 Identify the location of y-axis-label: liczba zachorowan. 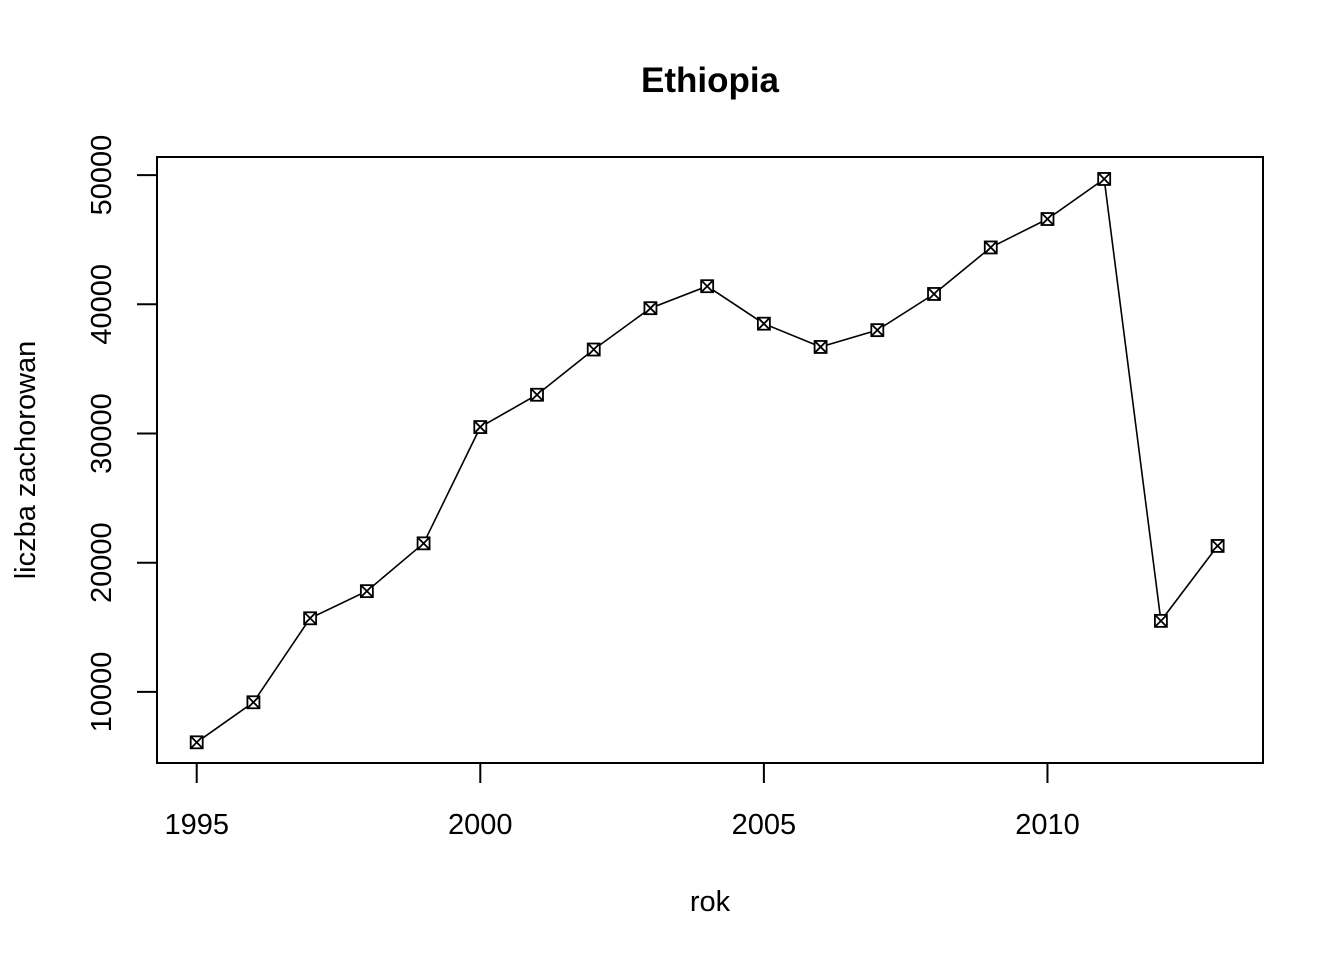
(26, 460).